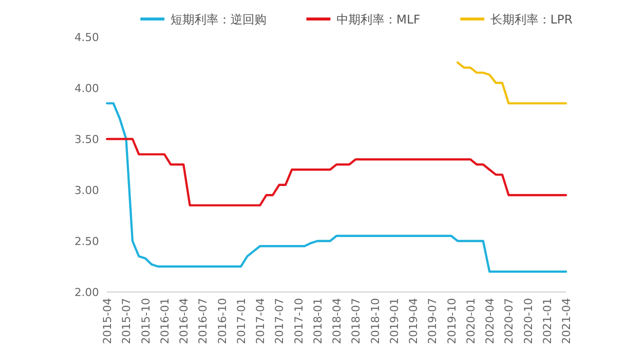 This screenshot has width=640, height=356. I want to click on y-tick-label: 2.00, so click(86, 292).